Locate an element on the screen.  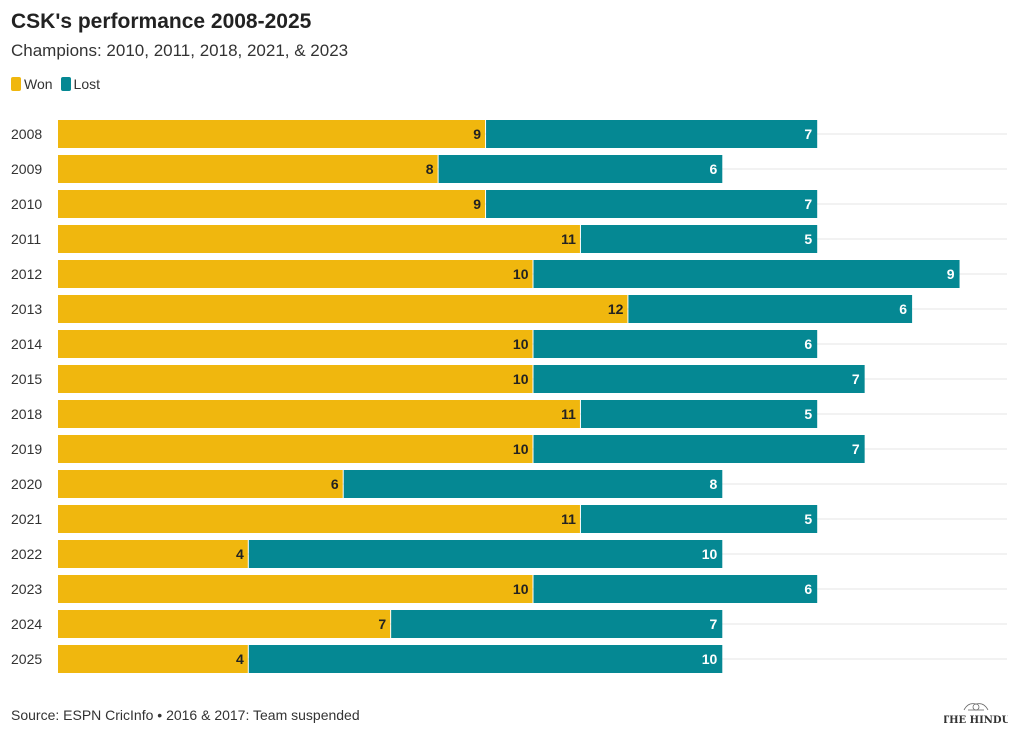
data-label-won-2011: 11 is located at coordinates (568, 239).